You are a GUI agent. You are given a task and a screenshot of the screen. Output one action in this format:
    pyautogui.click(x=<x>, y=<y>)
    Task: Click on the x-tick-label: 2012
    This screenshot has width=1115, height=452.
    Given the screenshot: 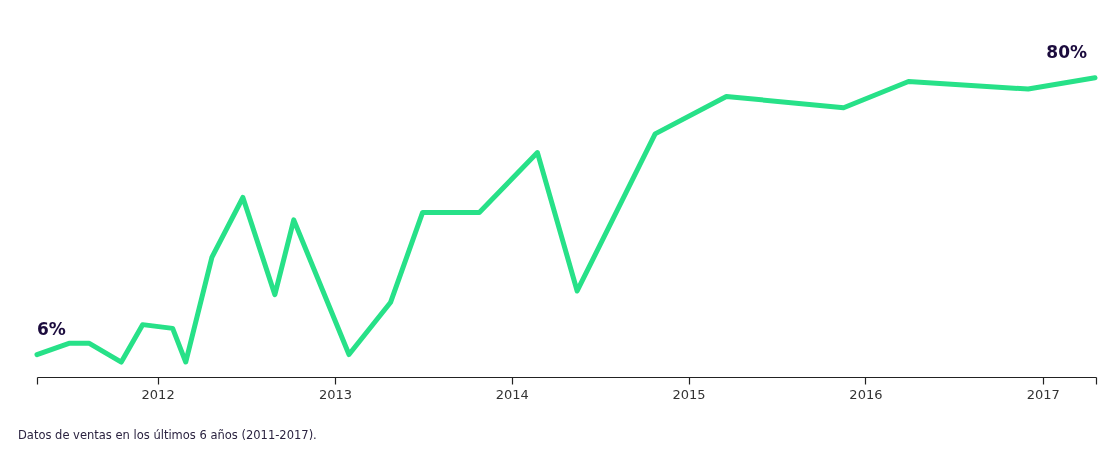 What is the action you would take?
    pyautogui.click(x=158, y=394)
    